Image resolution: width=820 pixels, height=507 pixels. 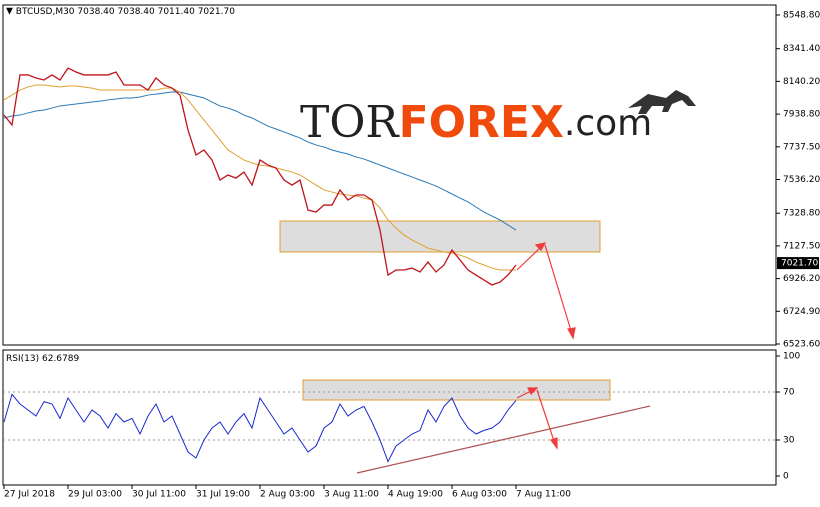 I want to click on y-tick-label: 100, so click(x=791, y=357).